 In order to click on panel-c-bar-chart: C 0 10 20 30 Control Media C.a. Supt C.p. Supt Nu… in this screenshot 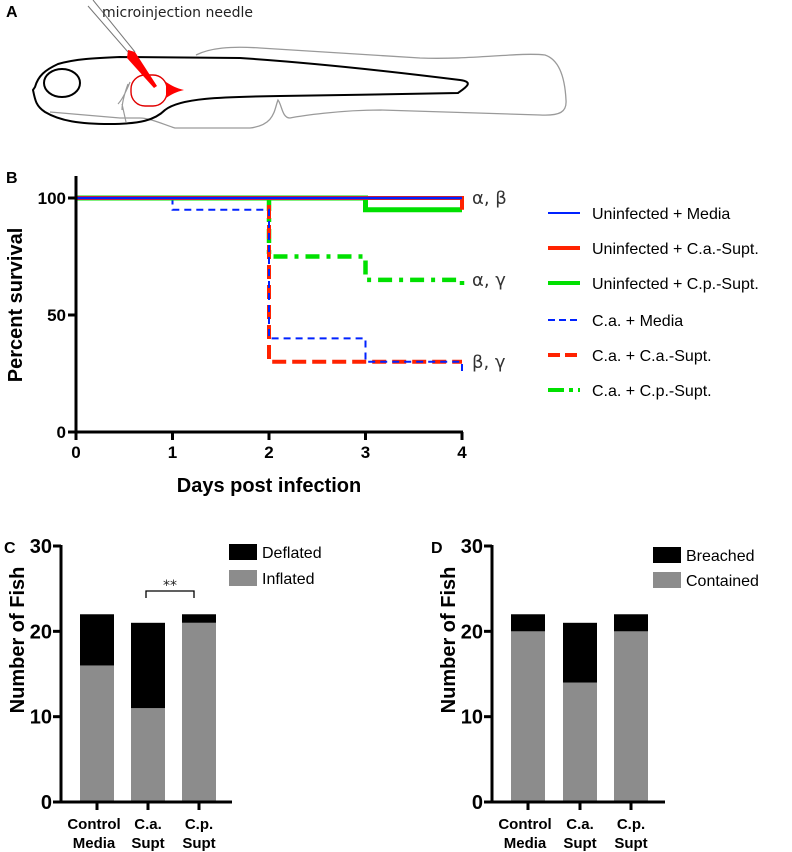, I will do `click(163, 694)`.